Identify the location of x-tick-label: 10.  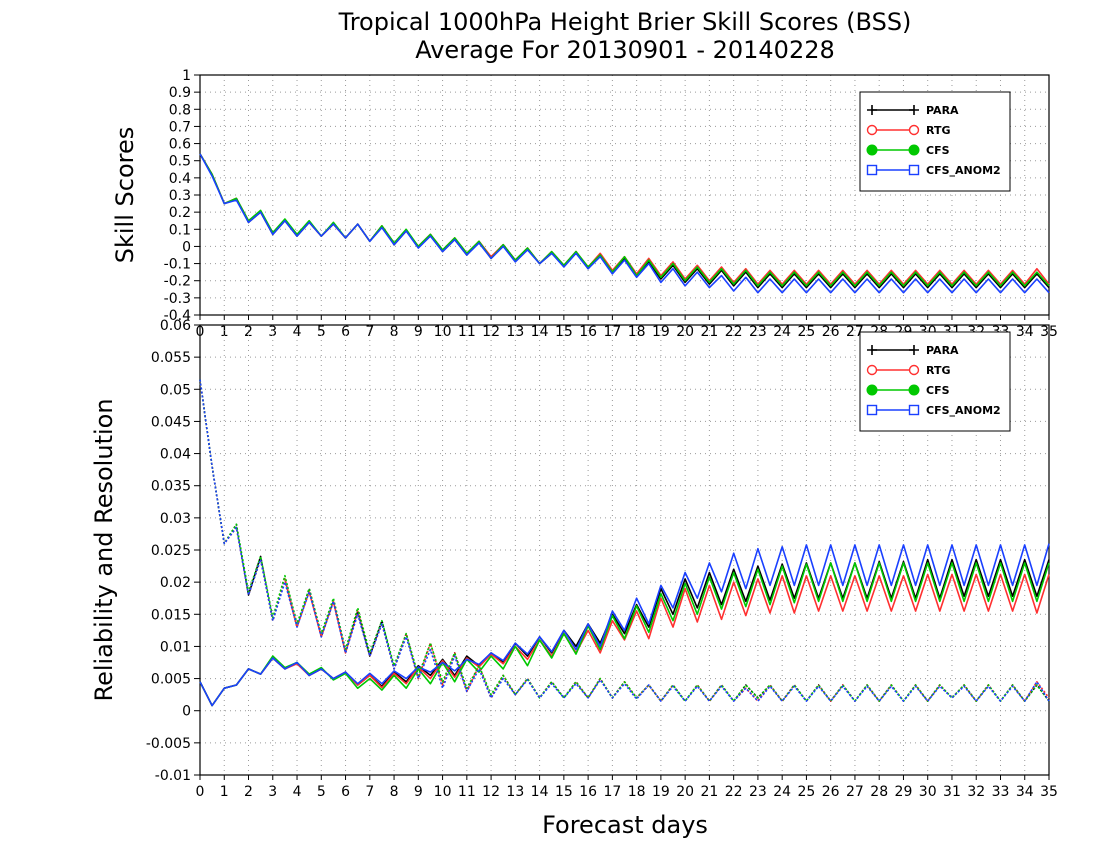
(443, 792).